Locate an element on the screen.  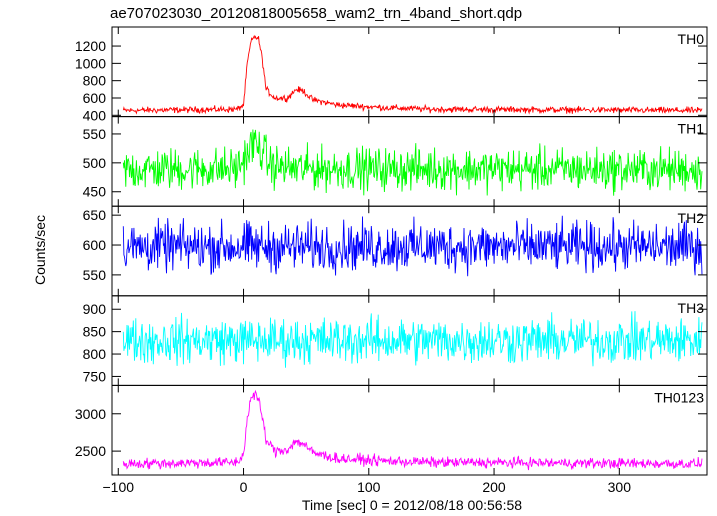
y-tick-label: 3000 is located at coordinates (90, 414).